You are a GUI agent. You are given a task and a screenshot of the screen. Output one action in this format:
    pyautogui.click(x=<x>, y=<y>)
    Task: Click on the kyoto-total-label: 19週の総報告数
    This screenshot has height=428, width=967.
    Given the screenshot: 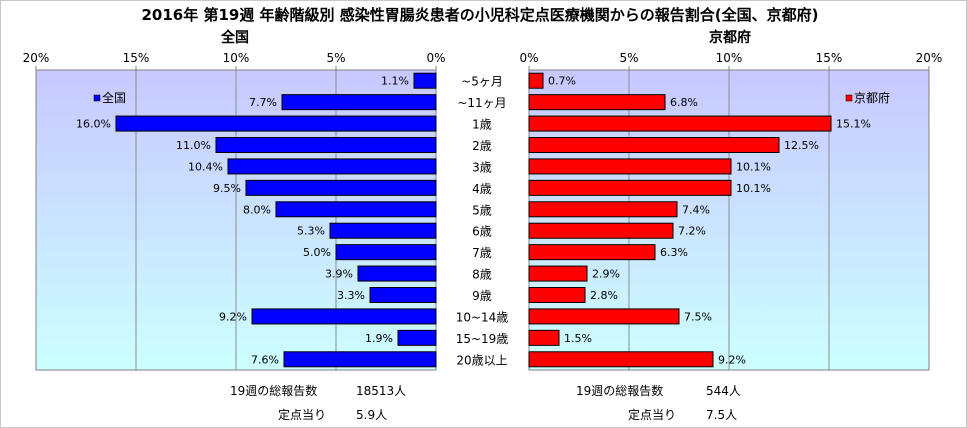 What is the action you would take?
    pyautogui.click(x=620, y=391)
    